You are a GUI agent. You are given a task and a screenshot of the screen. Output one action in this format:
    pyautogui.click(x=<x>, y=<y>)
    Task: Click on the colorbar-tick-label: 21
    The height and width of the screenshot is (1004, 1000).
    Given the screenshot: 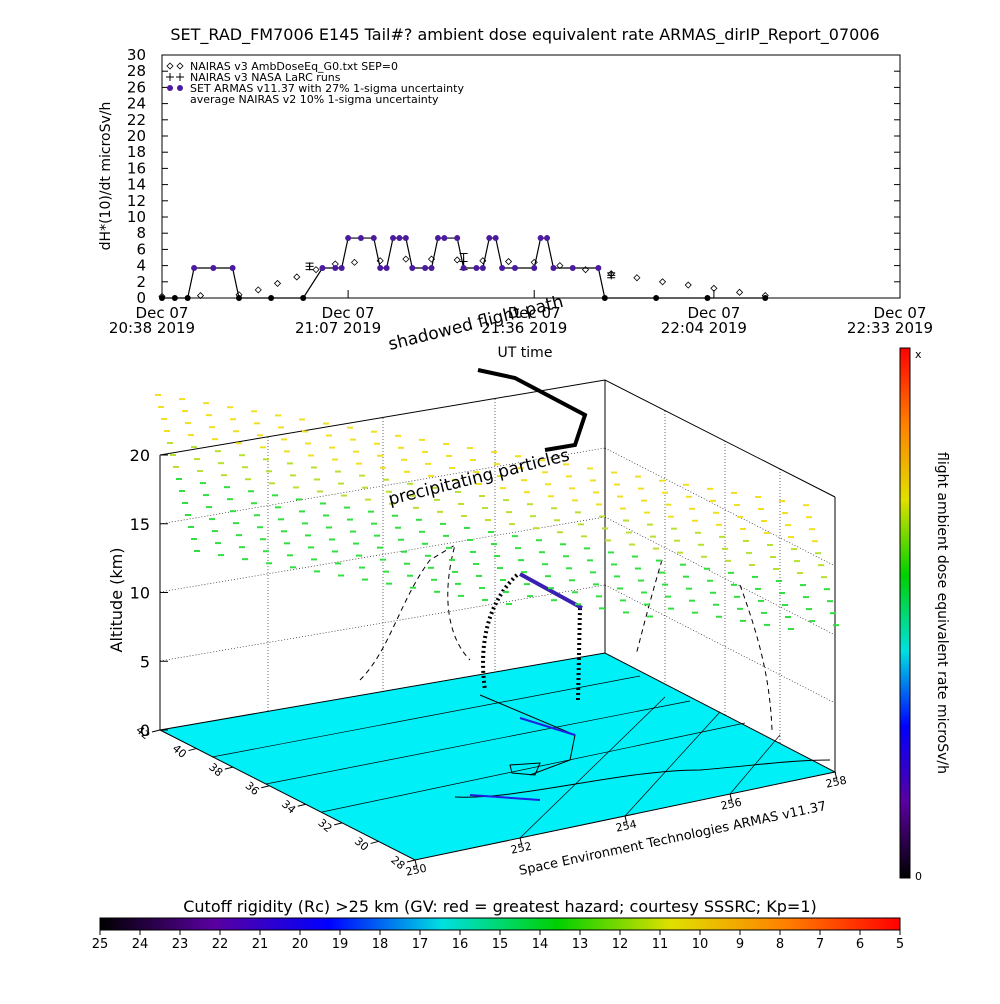 What is the action you would take?
    pyautogui.click(x=260, y=944)
    